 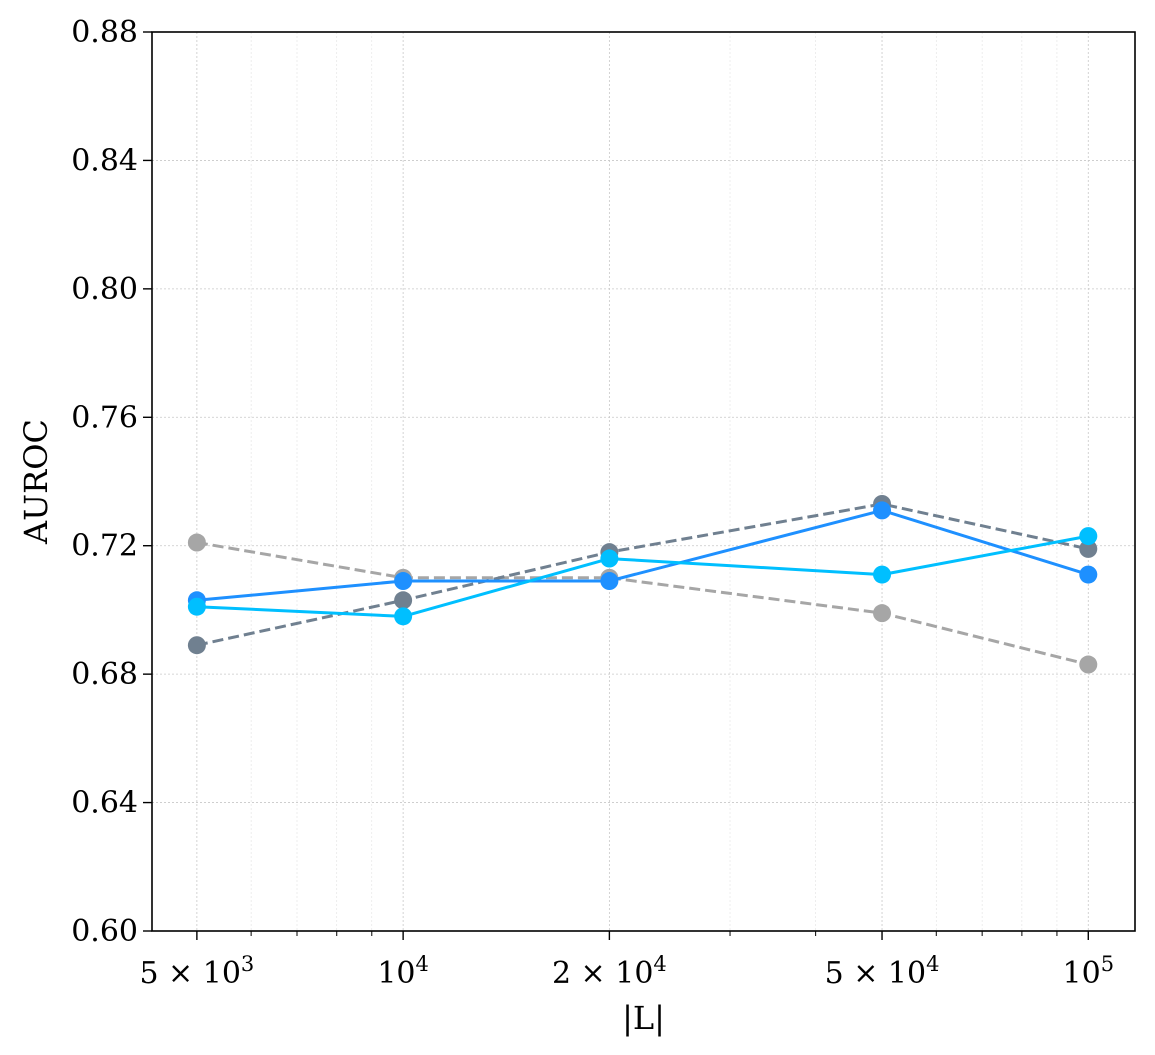 I want to click on y-axis-title: AUROC, so click(x=36, y=482).